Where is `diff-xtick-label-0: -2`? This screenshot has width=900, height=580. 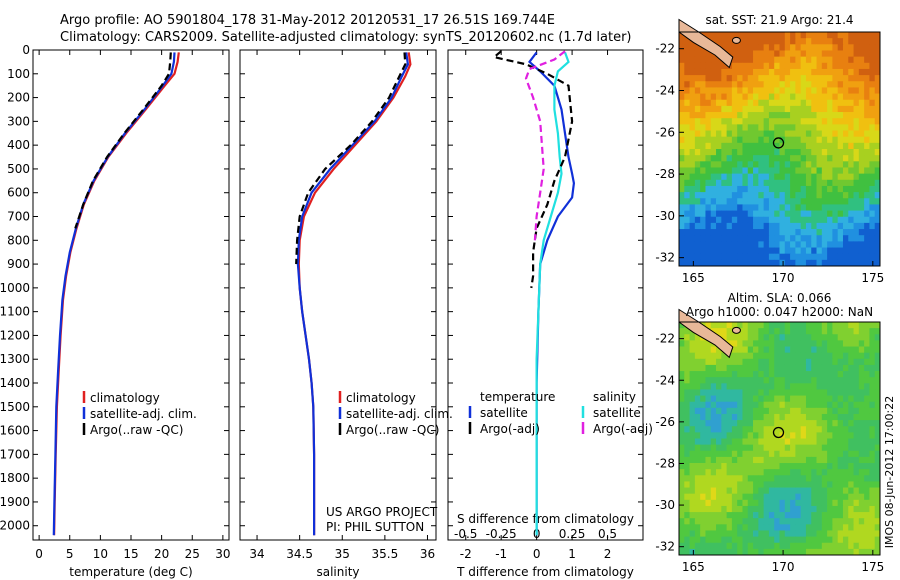
diff-xtick-label-0: -2 is located at coordinates (466, 554).